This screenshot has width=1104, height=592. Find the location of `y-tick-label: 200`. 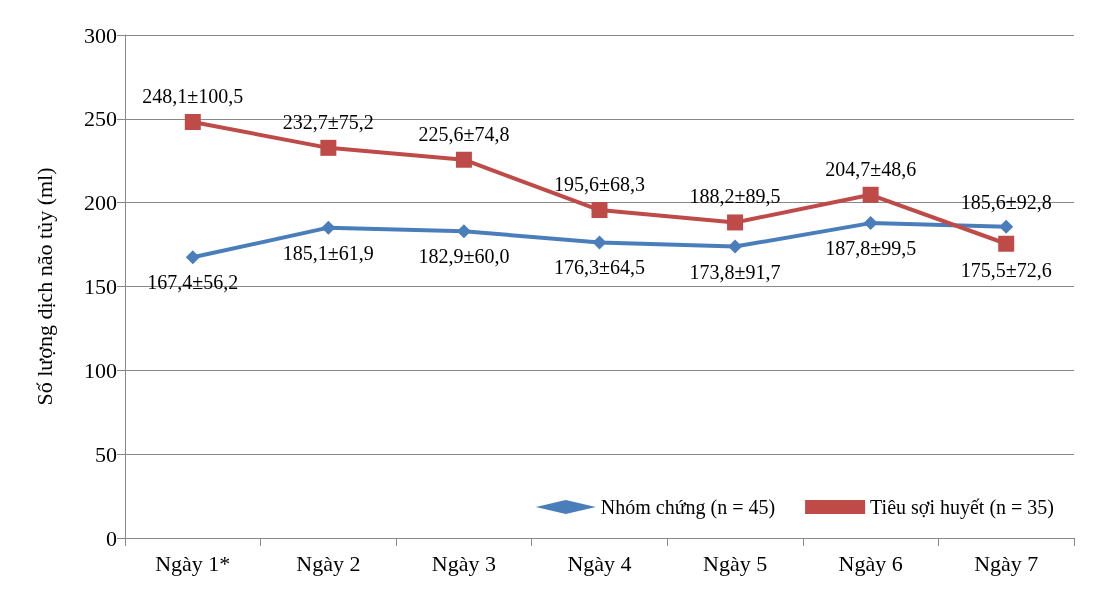

y-tick-label: 200 is located at coordinates (100, 203).